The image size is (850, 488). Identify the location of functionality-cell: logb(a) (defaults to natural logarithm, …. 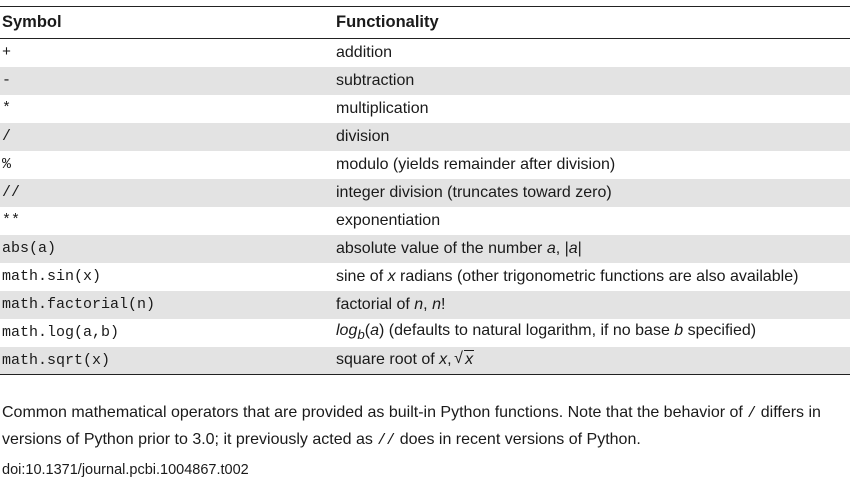
(591, 333).